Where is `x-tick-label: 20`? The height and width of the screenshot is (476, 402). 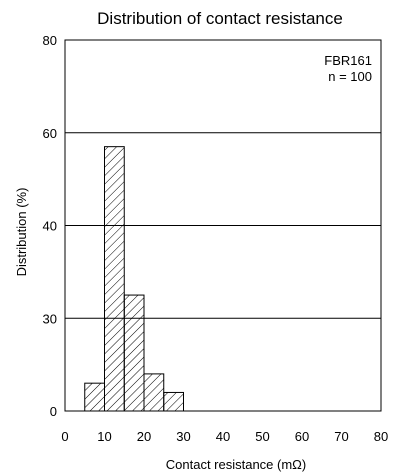 x-tick-label: 20 is located at coordinates (144, 436).